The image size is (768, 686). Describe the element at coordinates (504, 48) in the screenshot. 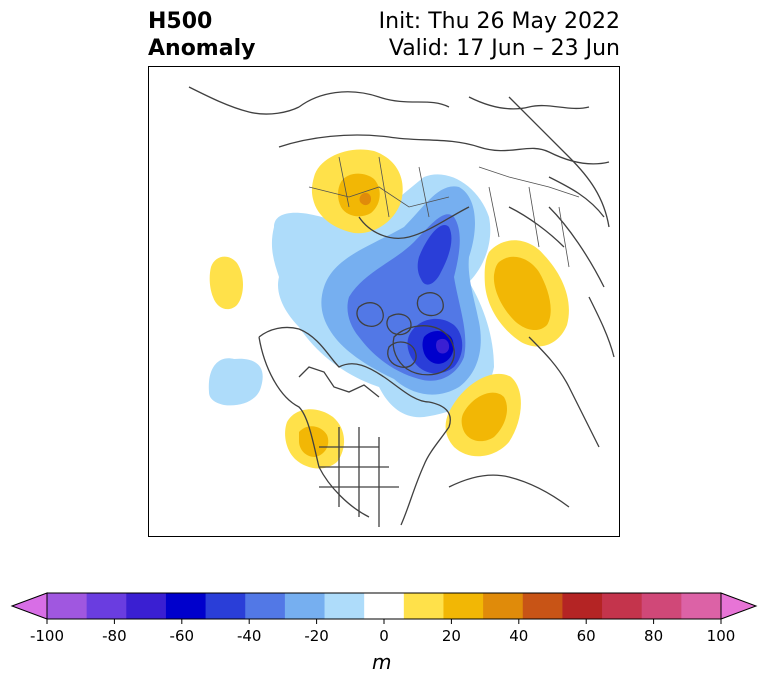

I see `valid-date: Valid: 17 Jun – 23 Jun` at that location.